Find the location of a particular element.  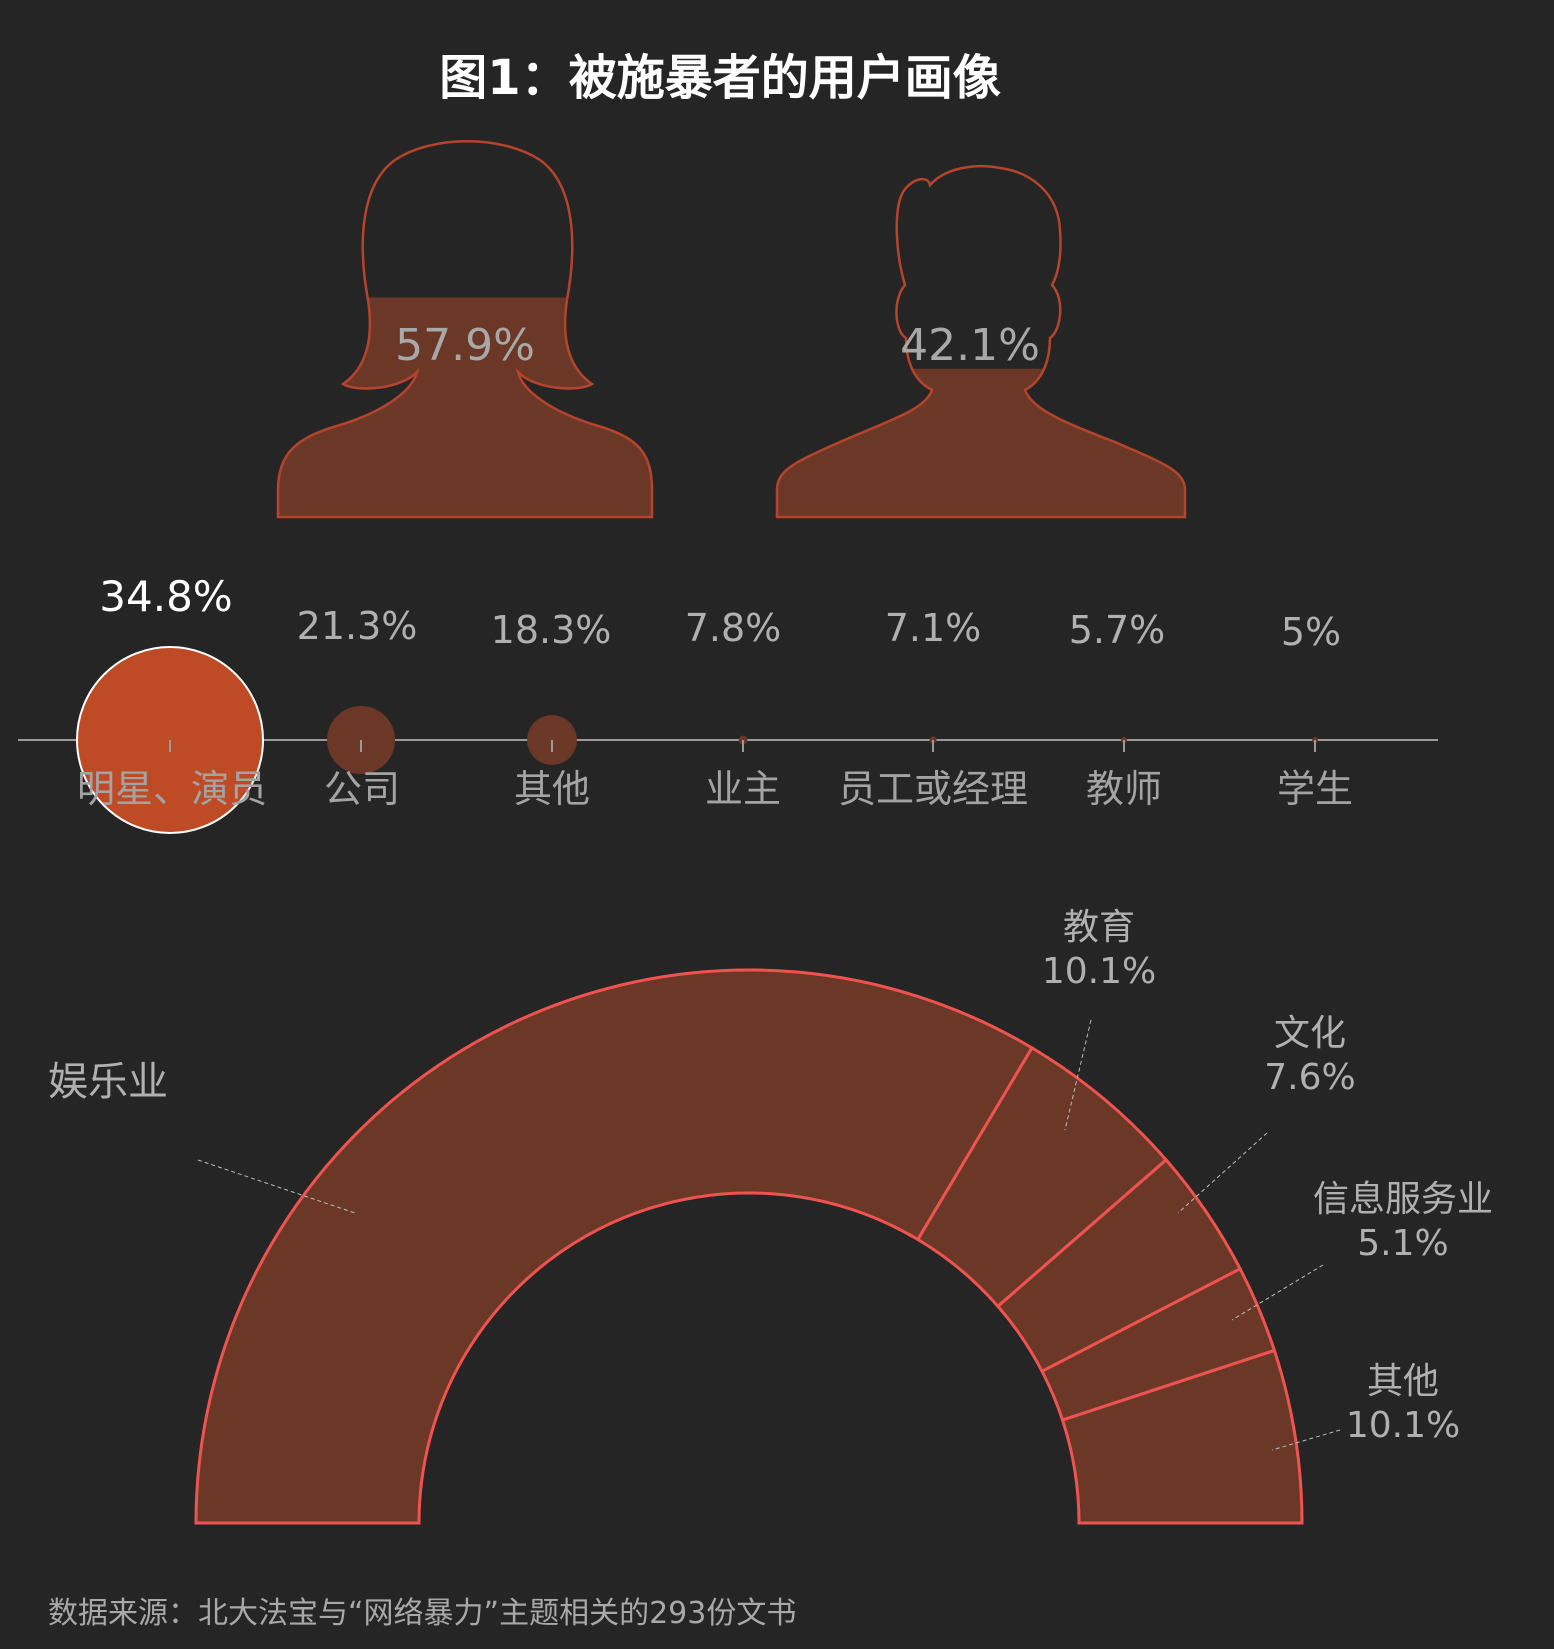

female-icon is located at coordinates (465, 329).